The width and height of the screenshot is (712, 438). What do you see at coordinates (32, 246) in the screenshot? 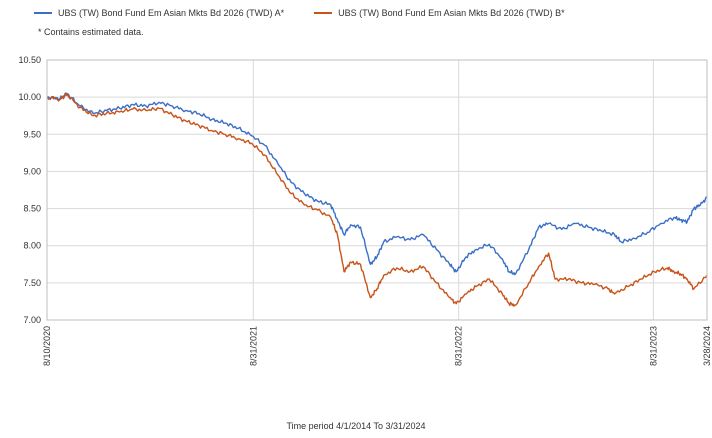
I see `y-tick-label: 8.00` at bounding box center [32, 246].